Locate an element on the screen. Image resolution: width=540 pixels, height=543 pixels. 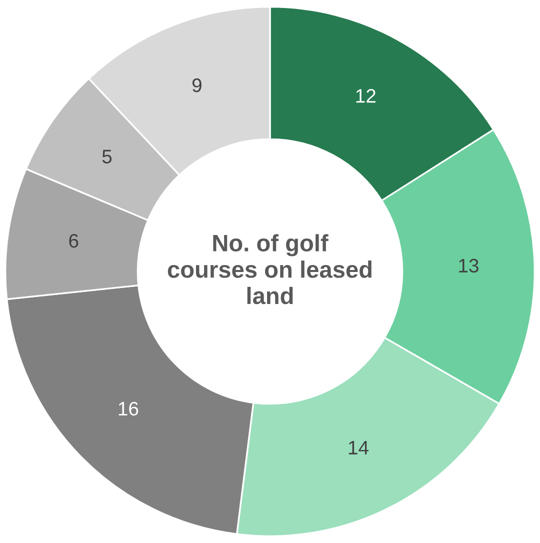
text: No. of golf courses on leased land is located at coordinates (270, 269).